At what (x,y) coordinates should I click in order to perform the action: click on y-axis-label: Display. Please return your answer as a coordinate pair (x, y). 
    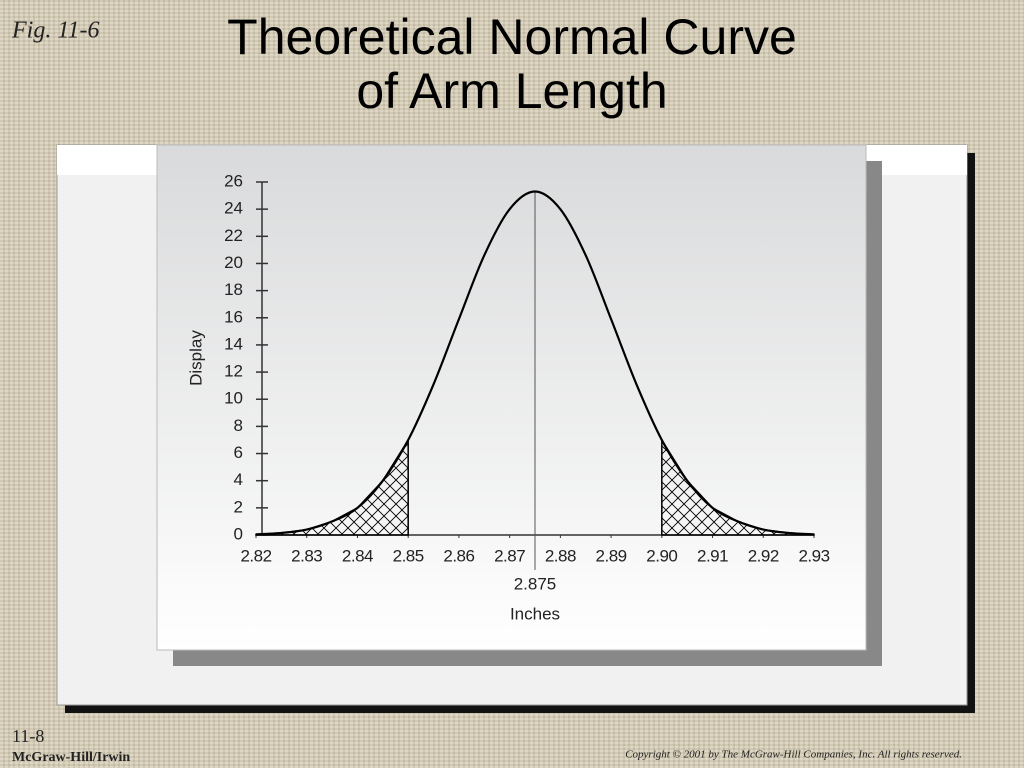
    Looking at the image, I should click on (195, 358).